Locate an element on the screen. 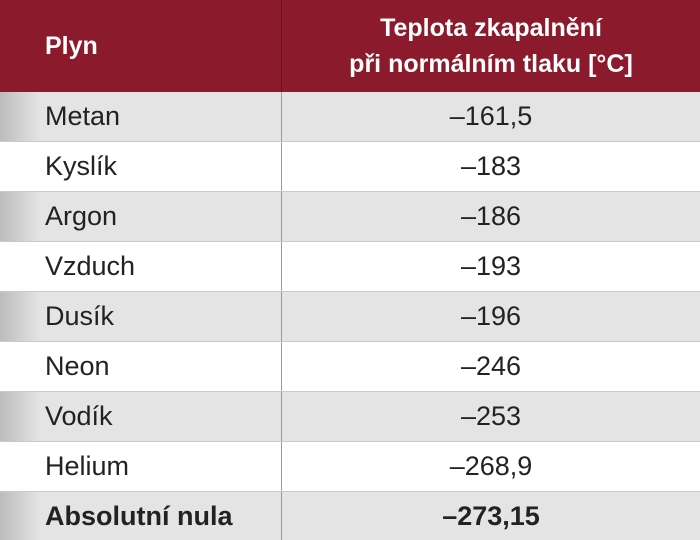 This screenshot has height=540, width=700. temperature-cell: –186 is located at coordinates (491, 216).